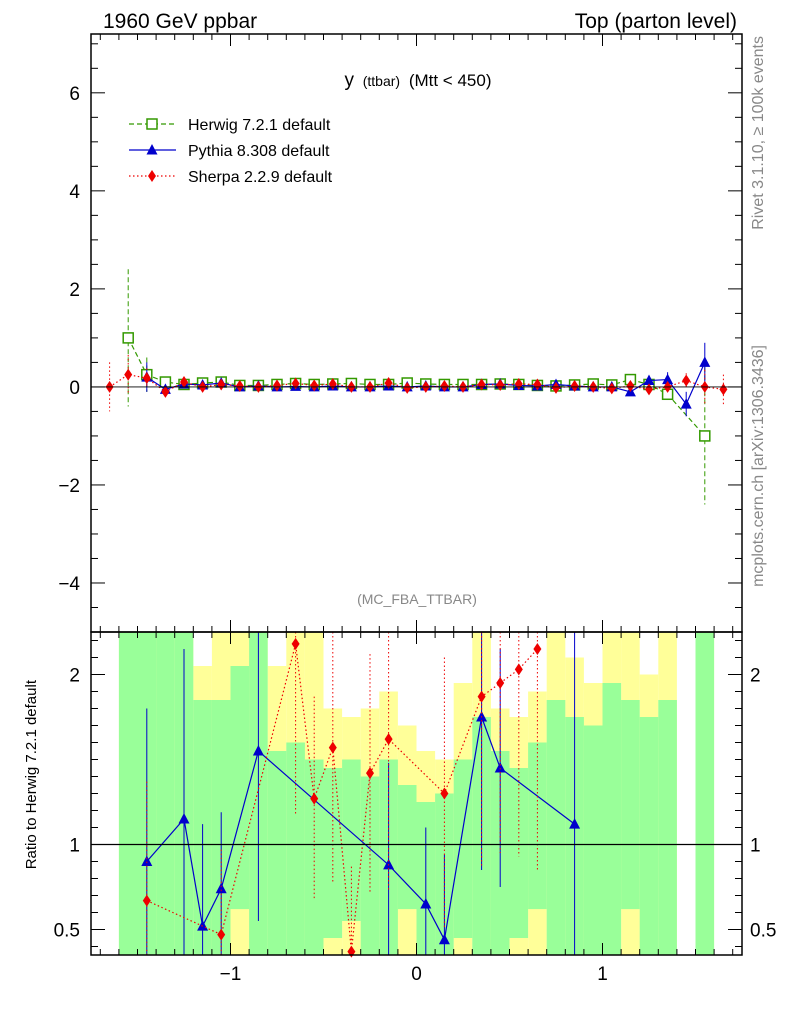  Describe the element at coordinates (69, 584) in the screenshot. I see `main-y-tick-label: −4` at that location.